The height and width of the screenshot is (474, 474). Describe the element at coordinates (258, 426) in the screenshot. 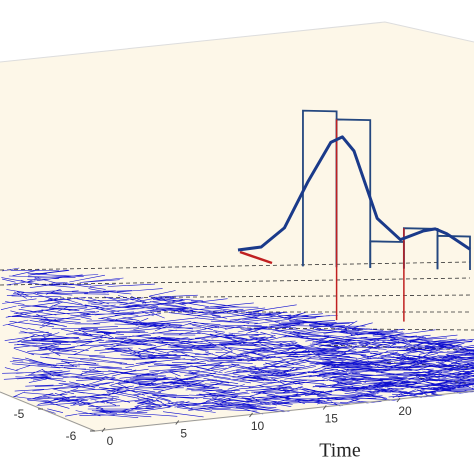

I see `x-tick-label: 10` at that location.